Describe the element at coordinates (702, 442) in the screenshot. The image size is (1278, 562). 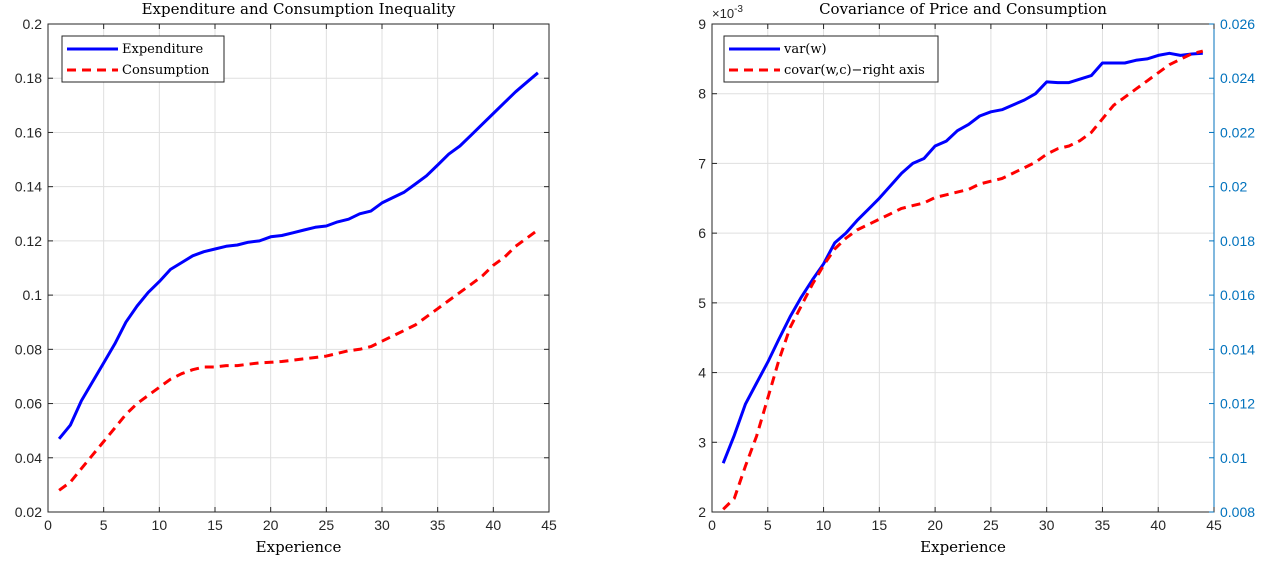
I see `y-tick-label: 3` at that location.